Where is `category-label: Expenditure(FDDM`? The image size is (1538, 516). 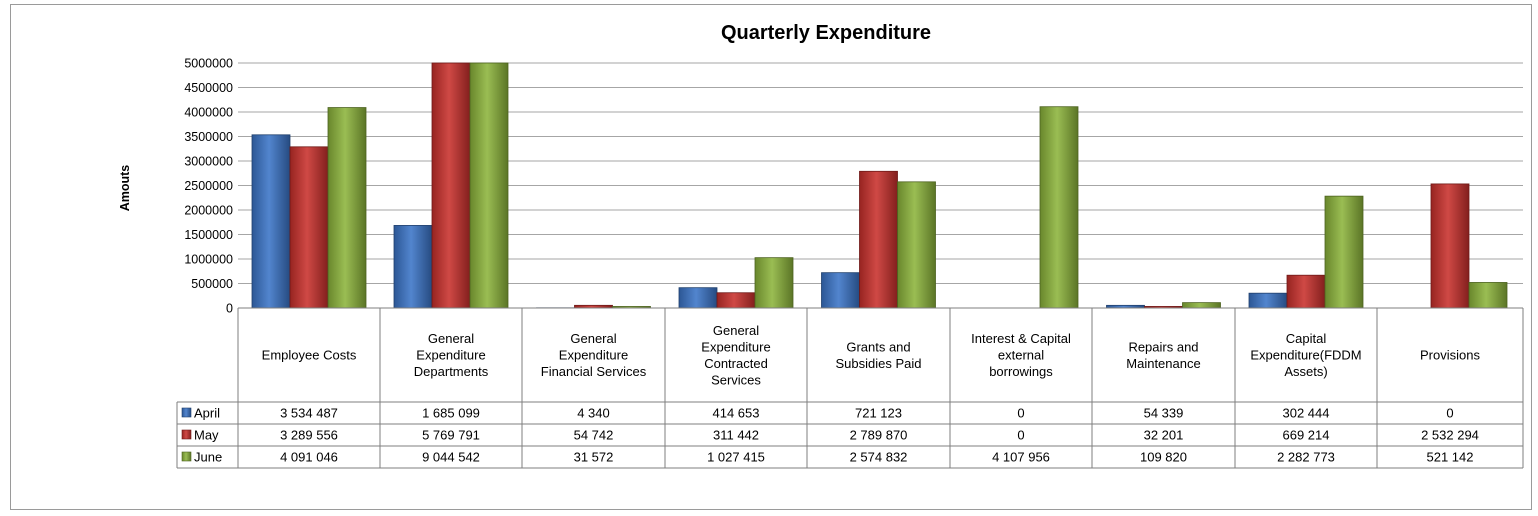 category-label: Expenditure(FDDM is located at coordinates (1305, 355).